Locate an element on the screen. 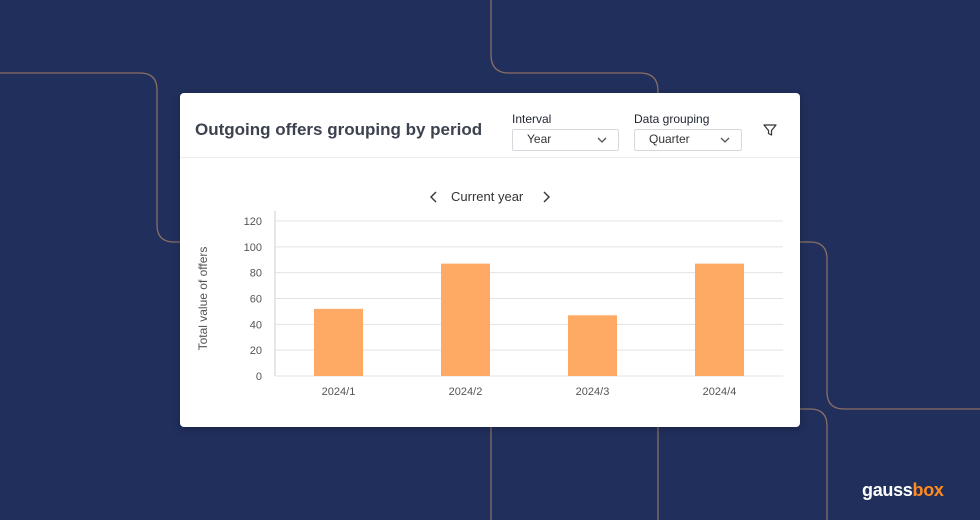  data-grouping-select: Quarter is located at coordinates (688, 140).